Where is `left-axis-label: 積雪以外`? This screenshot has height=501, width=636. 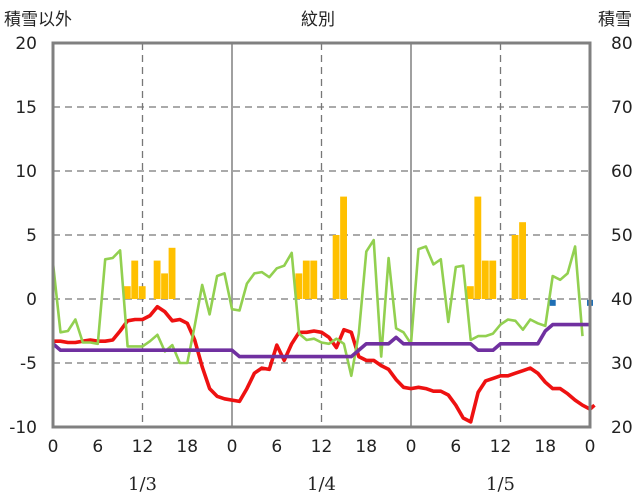 left-axis-label: 積雪以外 is located at coordinates (38, 20).